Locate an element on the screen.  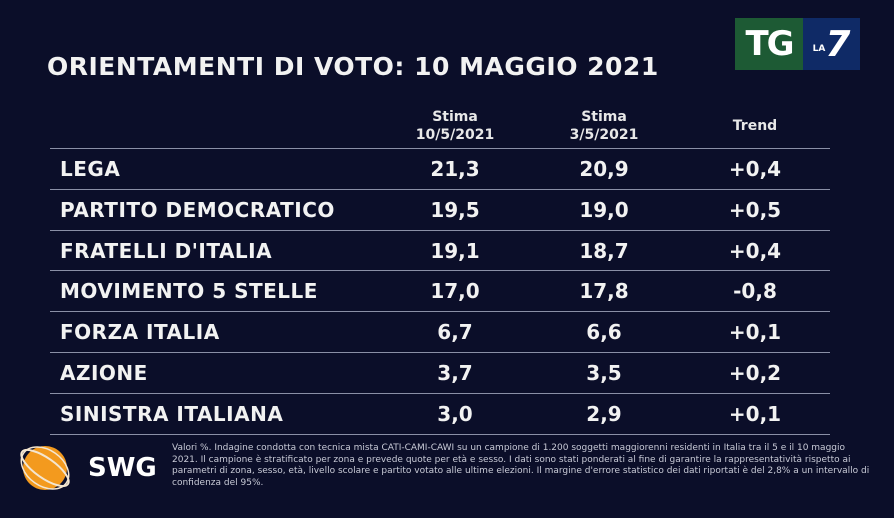
value-previous: 3,5 is located at coordinates (604, 373).